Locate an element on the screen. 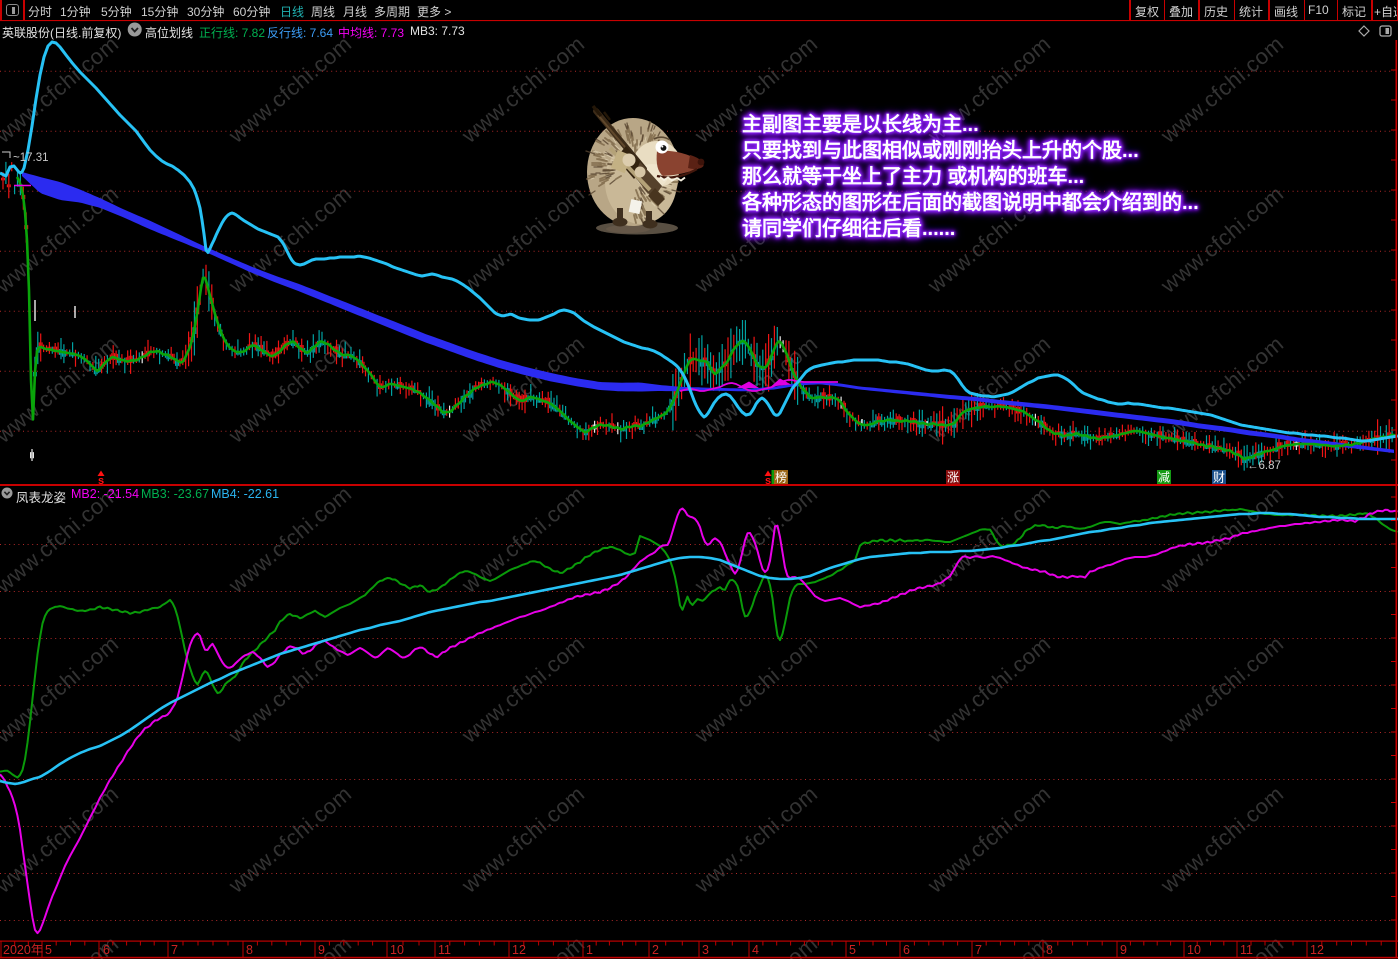 The width and height of the screenshot is (1398, 959). svg-text: 涨 is located at coordinates (953, 477).